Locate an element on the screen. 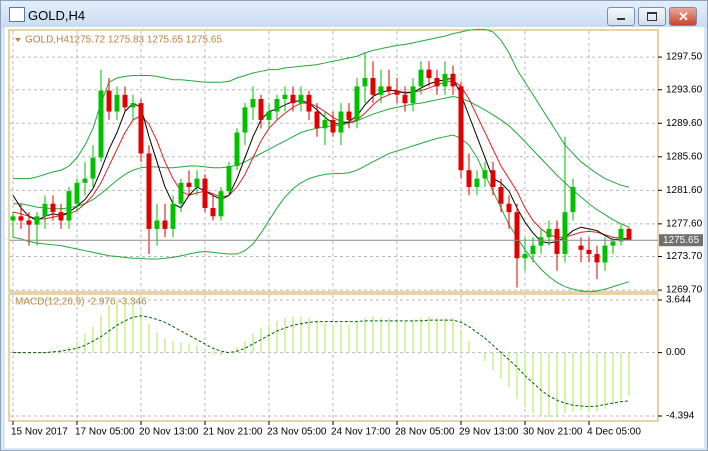 The image size is (708, 451). x-tick-label: 23 Nov 05:00 is located at coordinates (297, 432).